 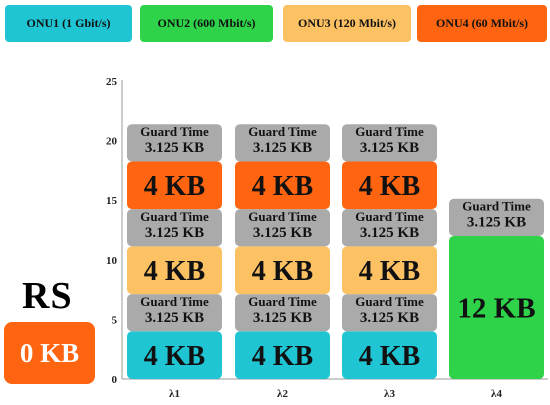 I want to click on legend-onu4: ONU4 (60 Mbit/s), so click(x=482, y=23).